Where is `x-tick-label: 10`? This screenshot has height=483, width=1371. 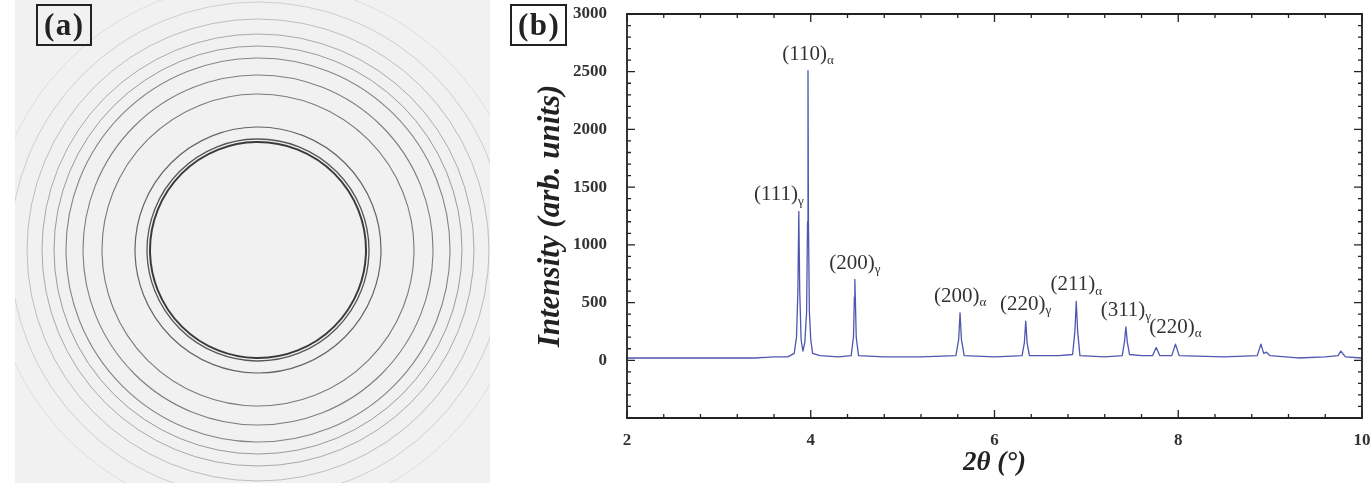 x-tick-label: 10 is located at coordinates (1362, 439).